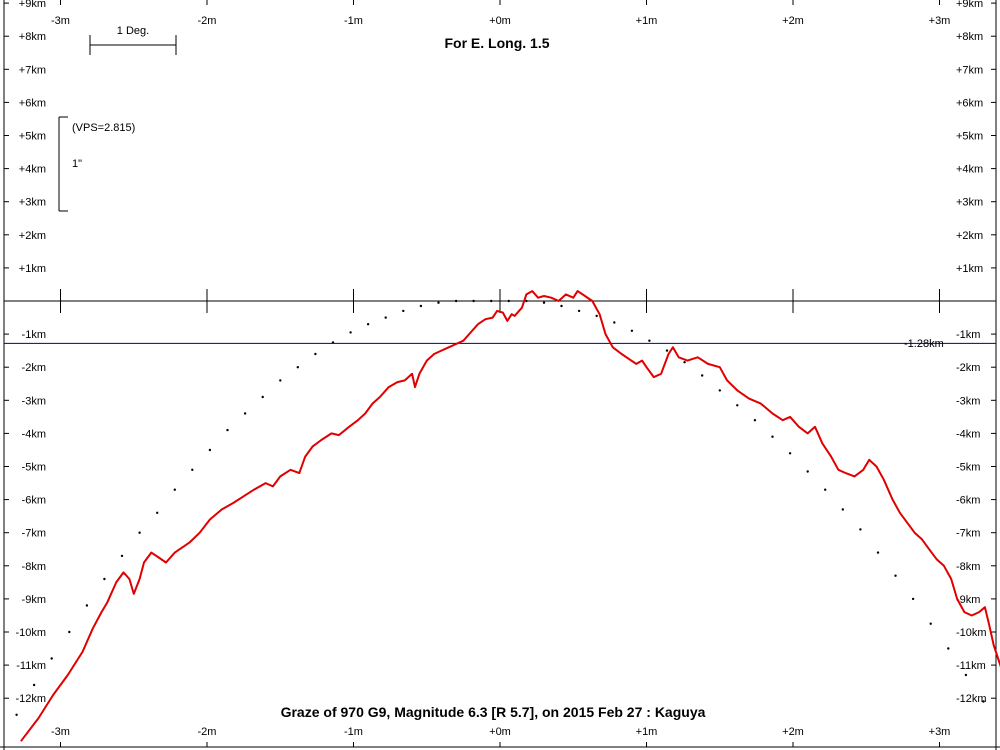 This screenshot has height=750, width=1000. What do you see at coordinates (207, 21) in the screenshot?
I see `x-tick-label-top: -2m` at bounding box center [207, 21].